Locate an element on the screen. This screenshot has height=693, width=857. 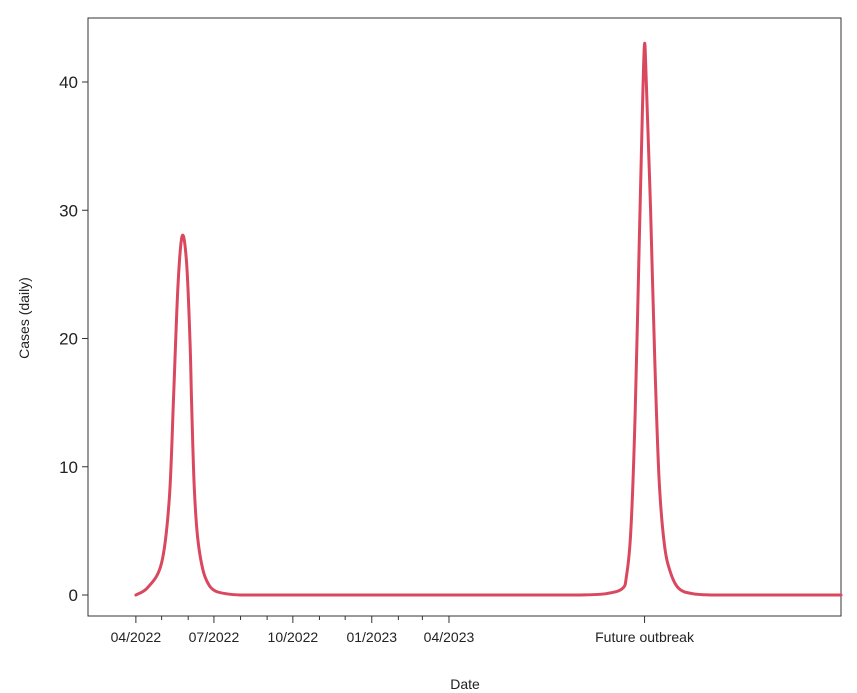
x-tick-label: 04/2023 is located at coordinates (449, 637).